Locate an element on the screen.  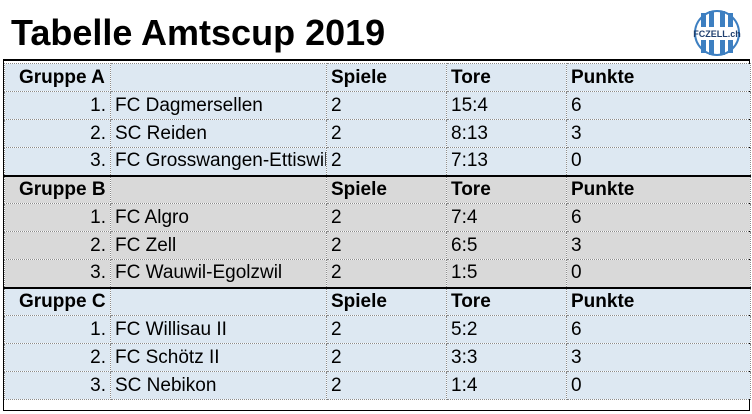
group-name: Gruppe C is located at coordinates (57, 301).